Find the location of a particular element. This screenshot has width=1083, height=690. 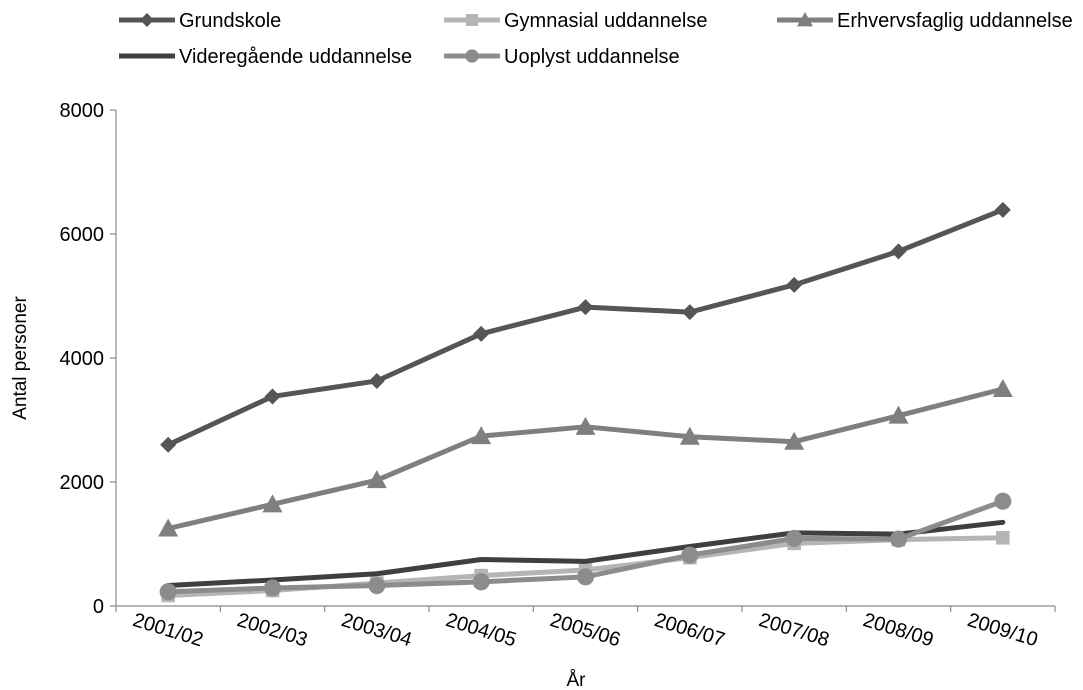

x-tick-label: 2009/10 is located at coordinates (1003, 630).